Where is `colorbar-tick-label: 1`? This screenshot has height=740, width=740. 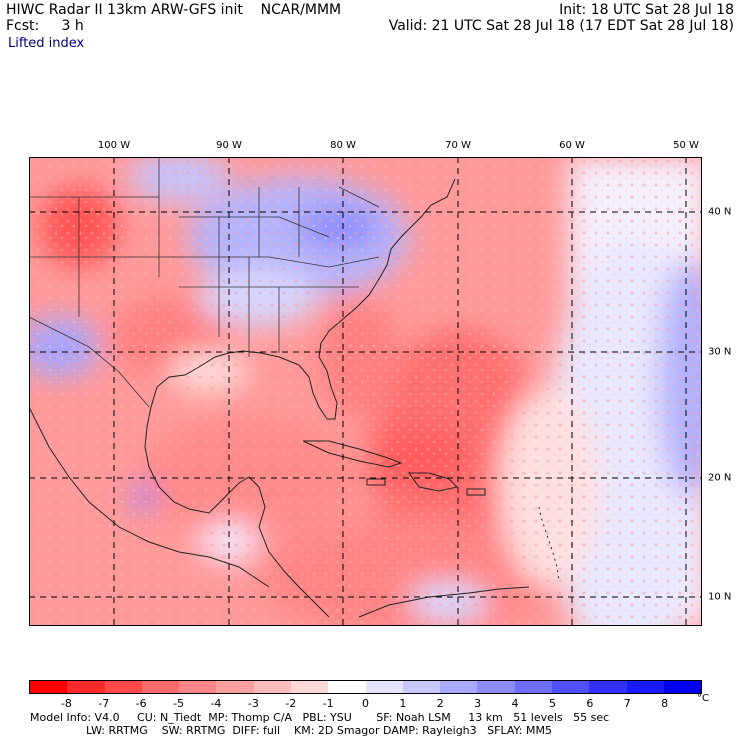
colorbar-tick-label: 1 is located at coordinates (403, 703).